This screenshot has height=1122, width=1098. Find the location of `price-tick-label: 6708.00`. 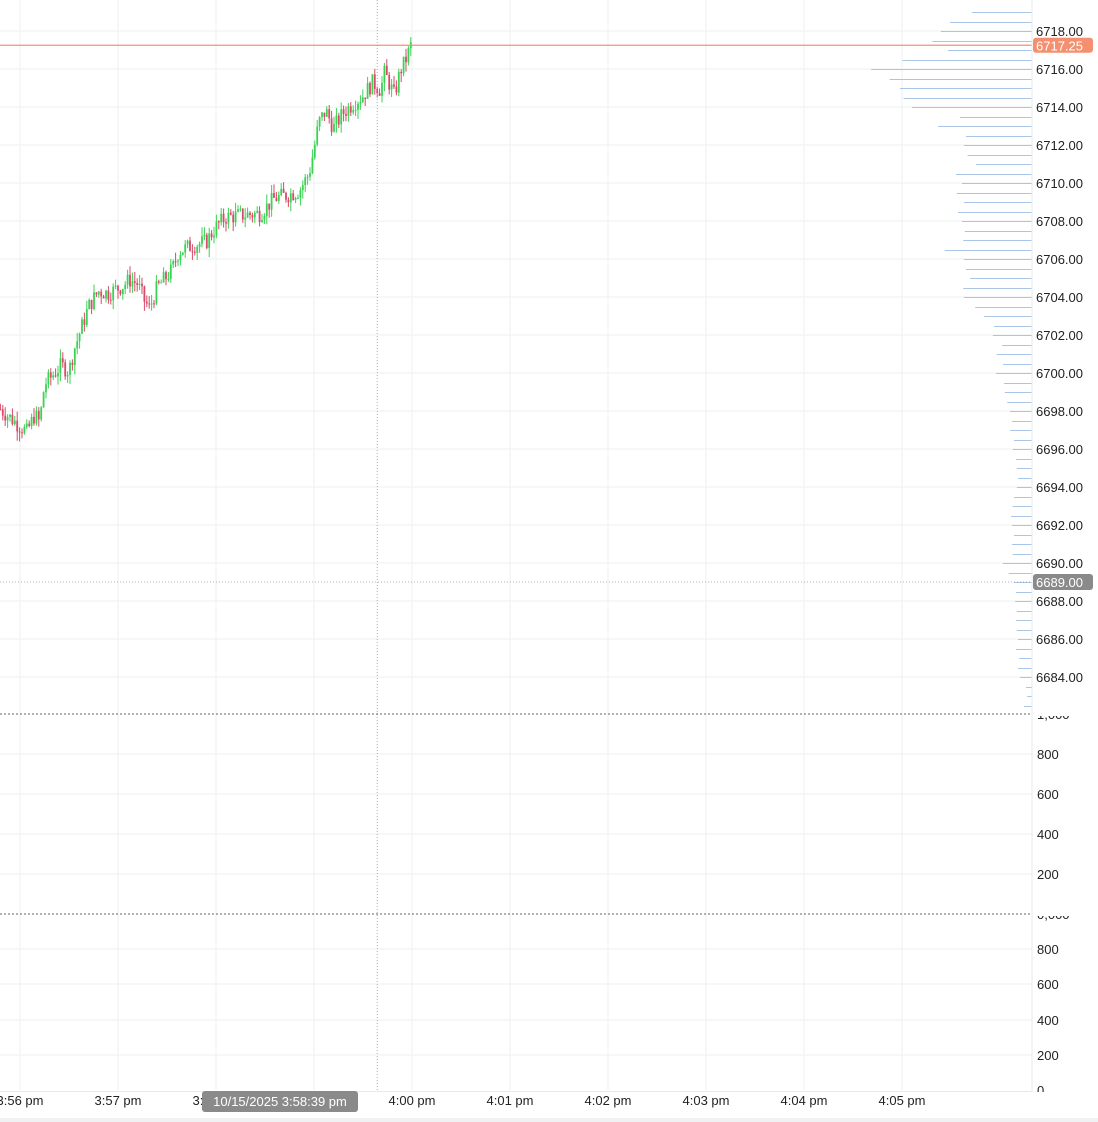

price-tick-label: 6708.00 is located at coordinates (1059, 221).